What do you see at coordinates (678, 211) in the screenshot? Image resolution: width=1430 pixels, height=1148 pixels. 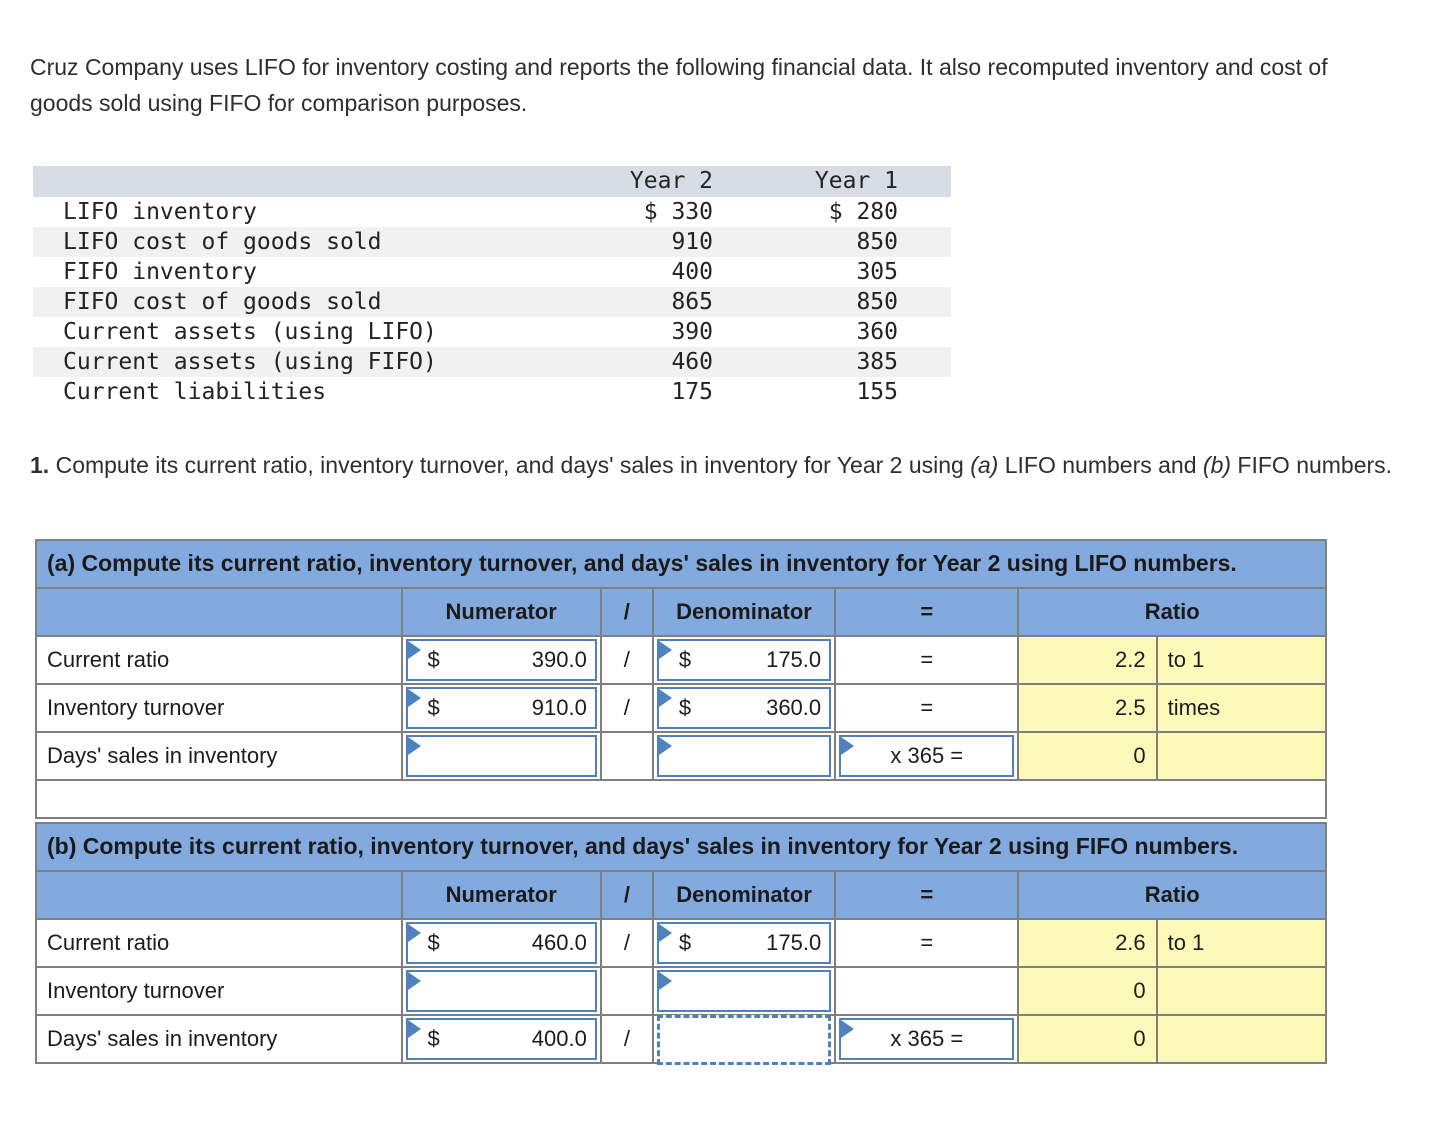 I see `year2-value: $ 330` at bounding box center [678, 211].